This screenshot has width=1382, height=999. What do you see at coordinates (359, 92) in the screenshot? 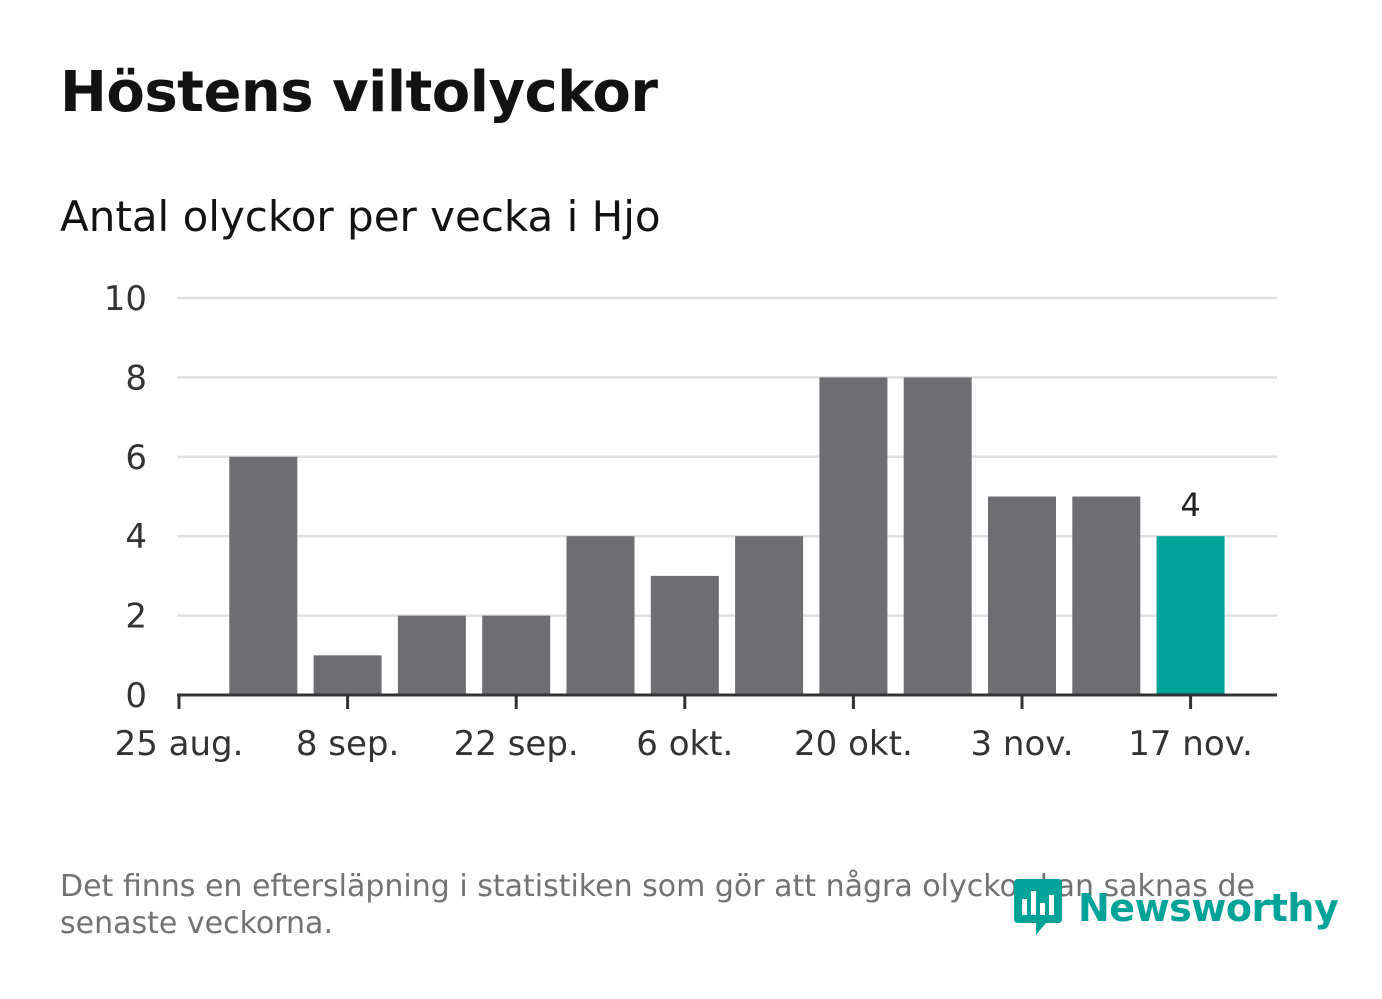
I see `chart-title: Höstens viltolyckor` at bounding box center [359, 92].